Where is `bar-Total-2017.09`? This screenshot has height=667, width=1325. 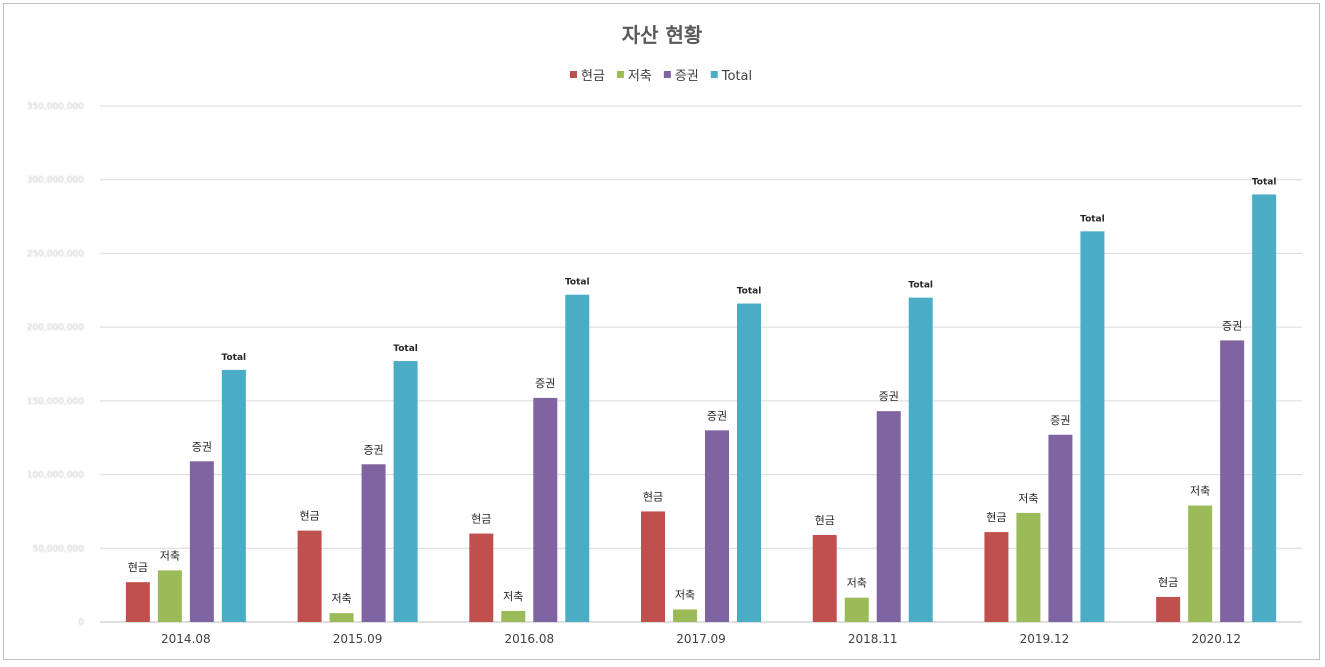
bar-Total-2017.09 is located at coordinates (749, 462).